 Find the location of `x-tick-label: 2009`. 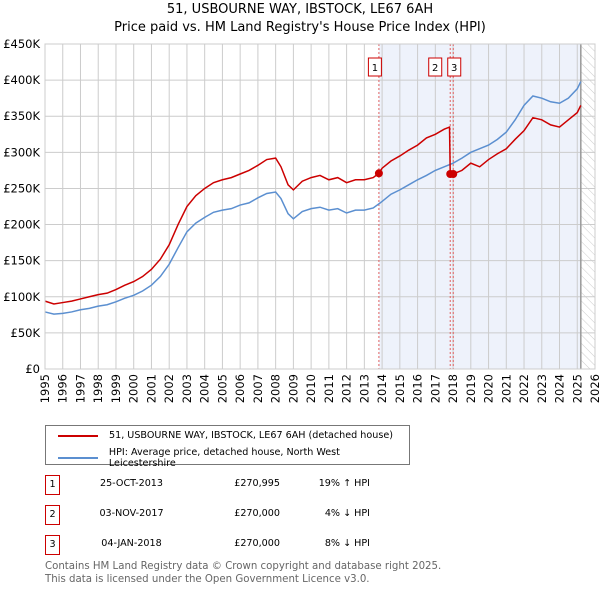

x-tick-label: 2009 is located at coordinates (293, 388).